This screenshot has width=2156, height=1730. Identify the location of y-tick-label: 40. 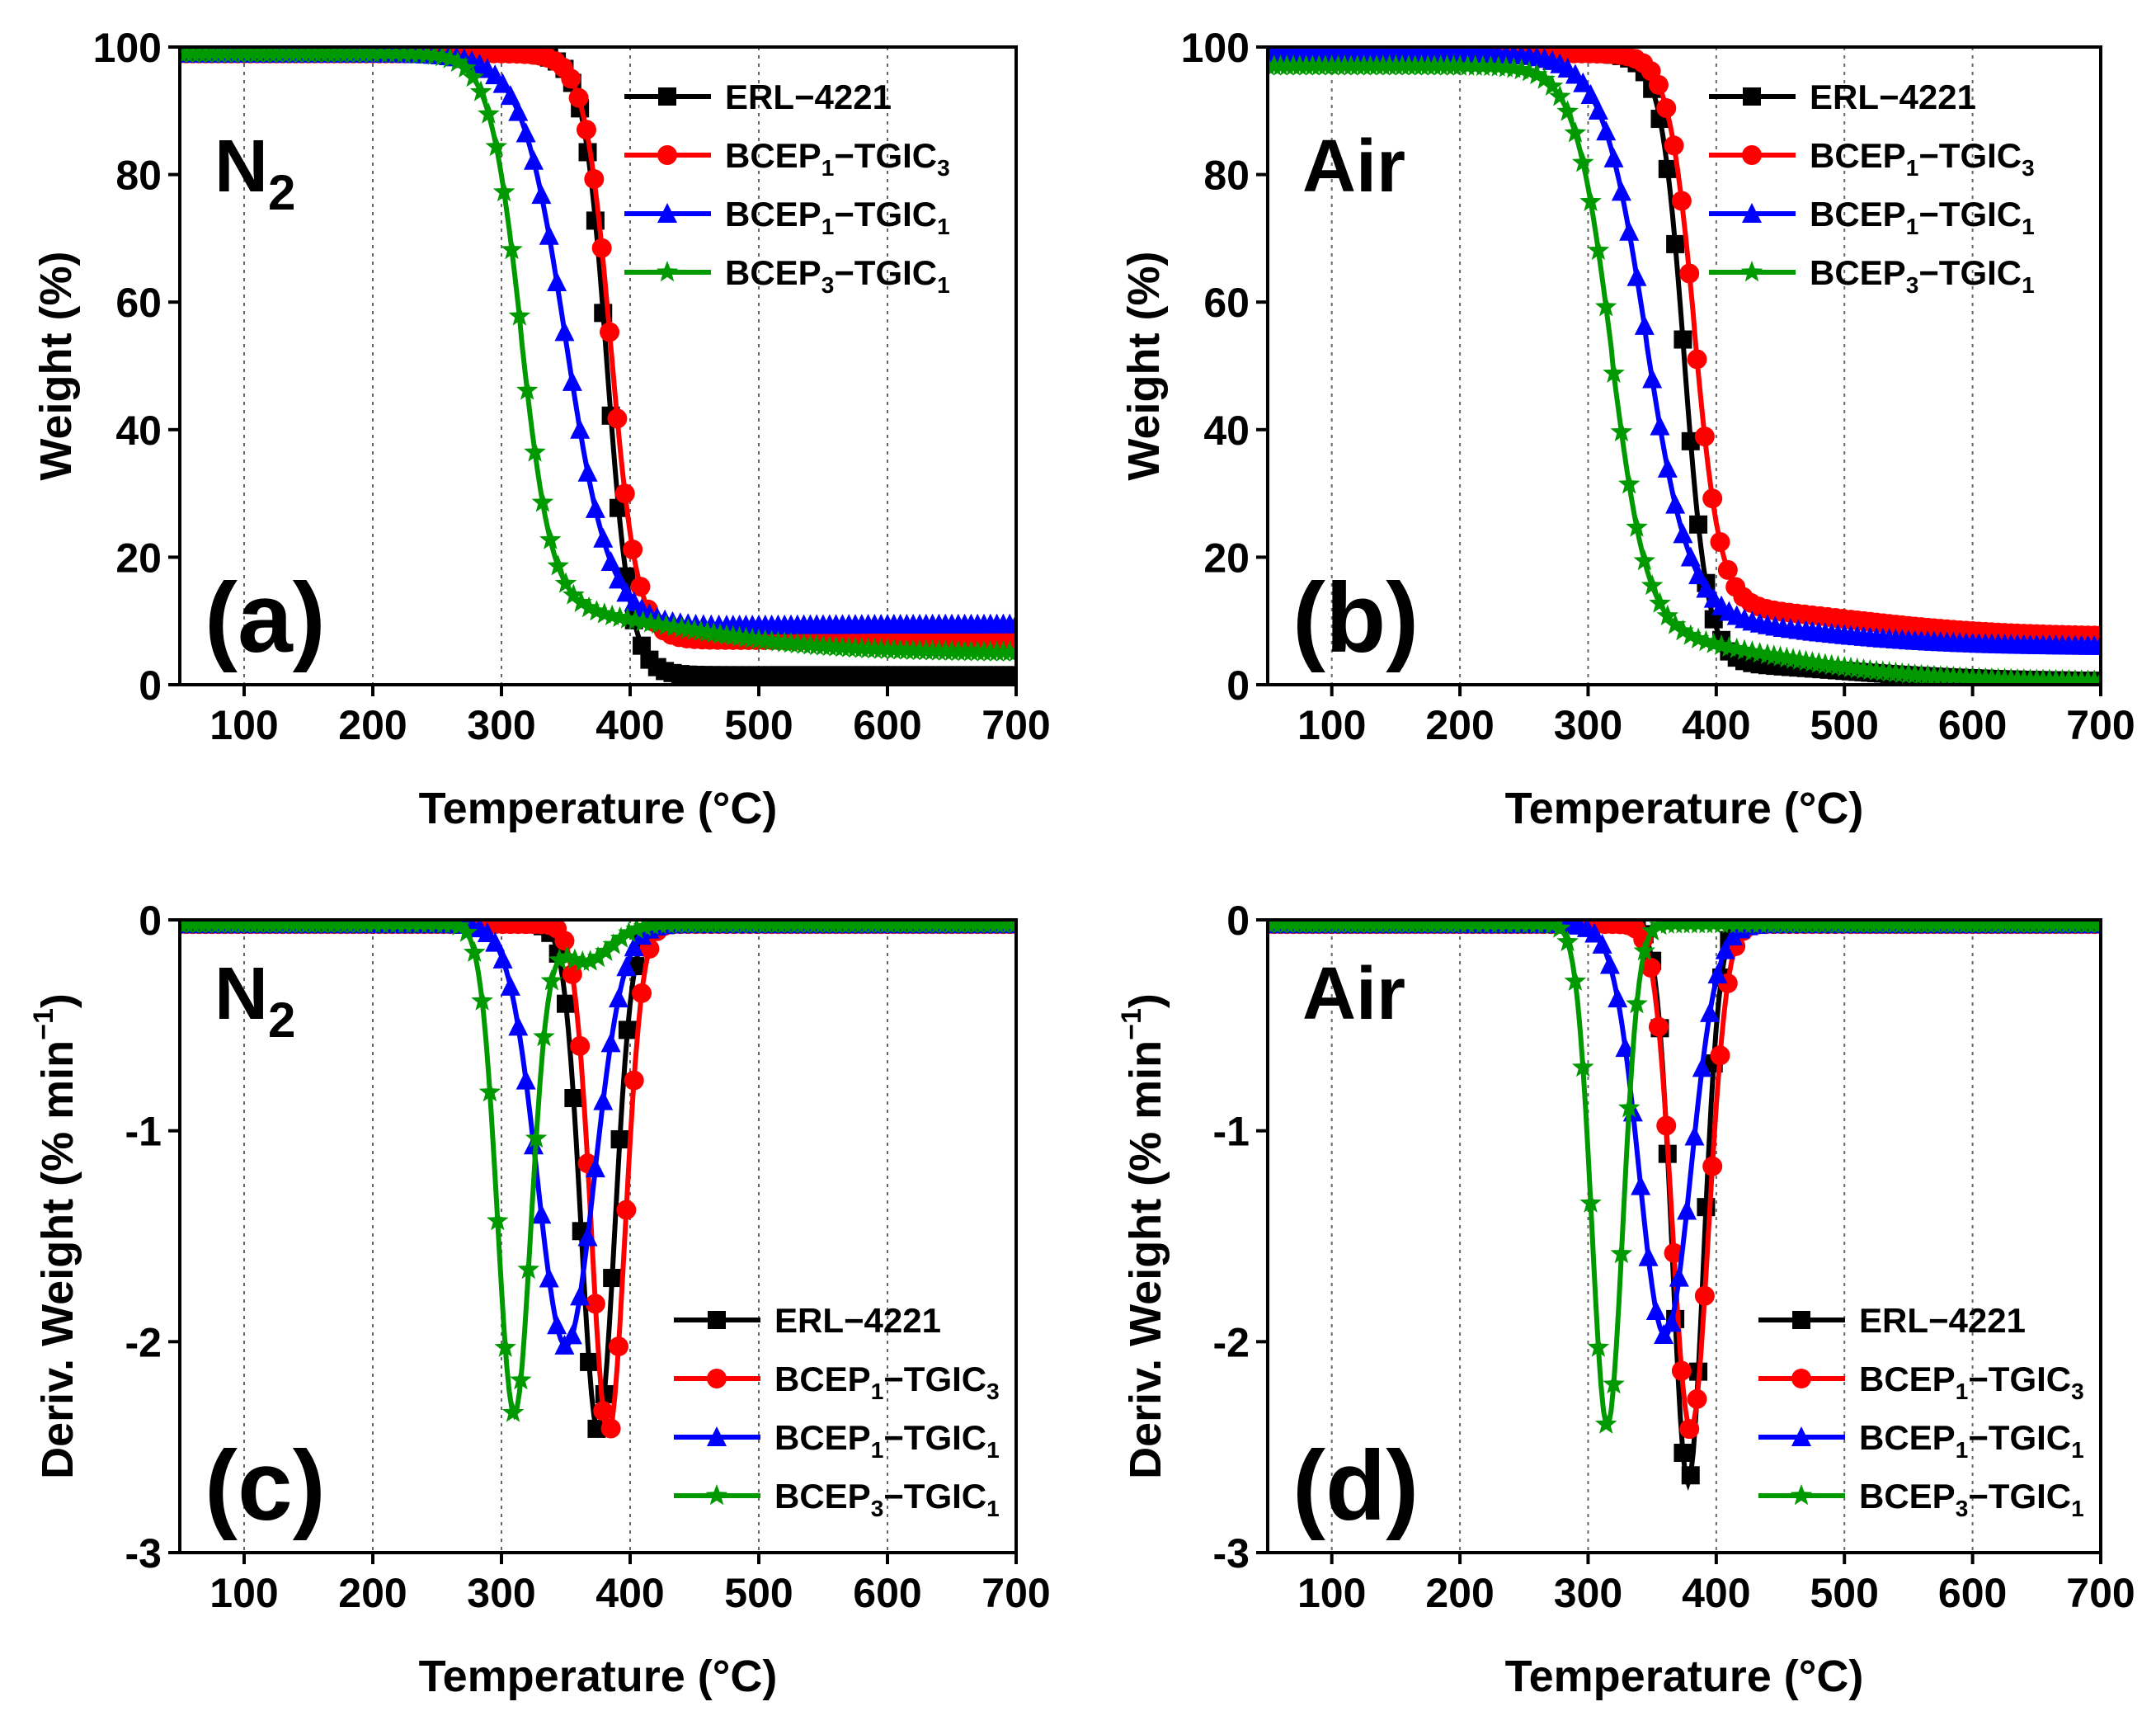
(1226, 431).